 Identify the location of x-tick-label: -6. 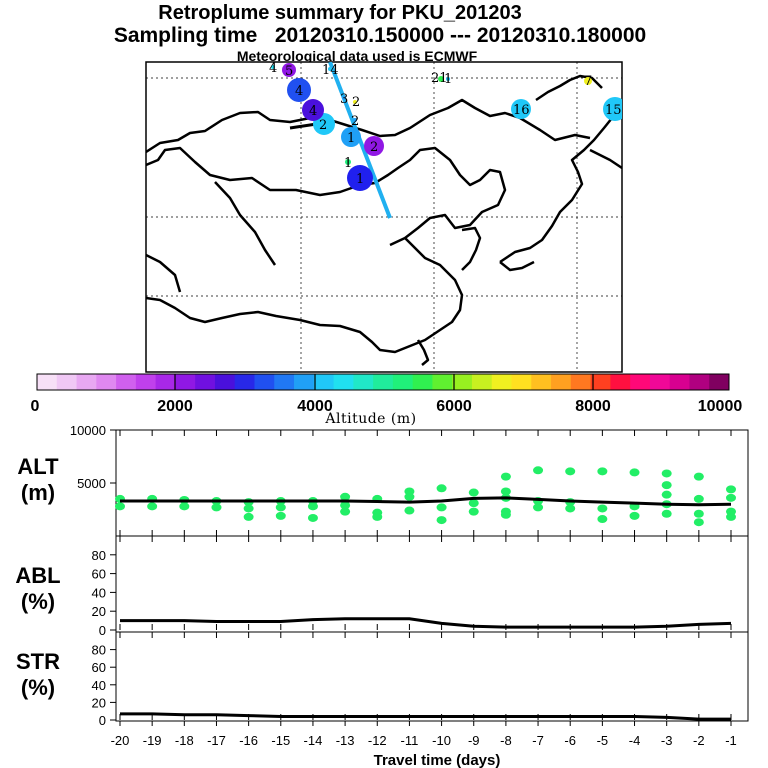
(570, 740).